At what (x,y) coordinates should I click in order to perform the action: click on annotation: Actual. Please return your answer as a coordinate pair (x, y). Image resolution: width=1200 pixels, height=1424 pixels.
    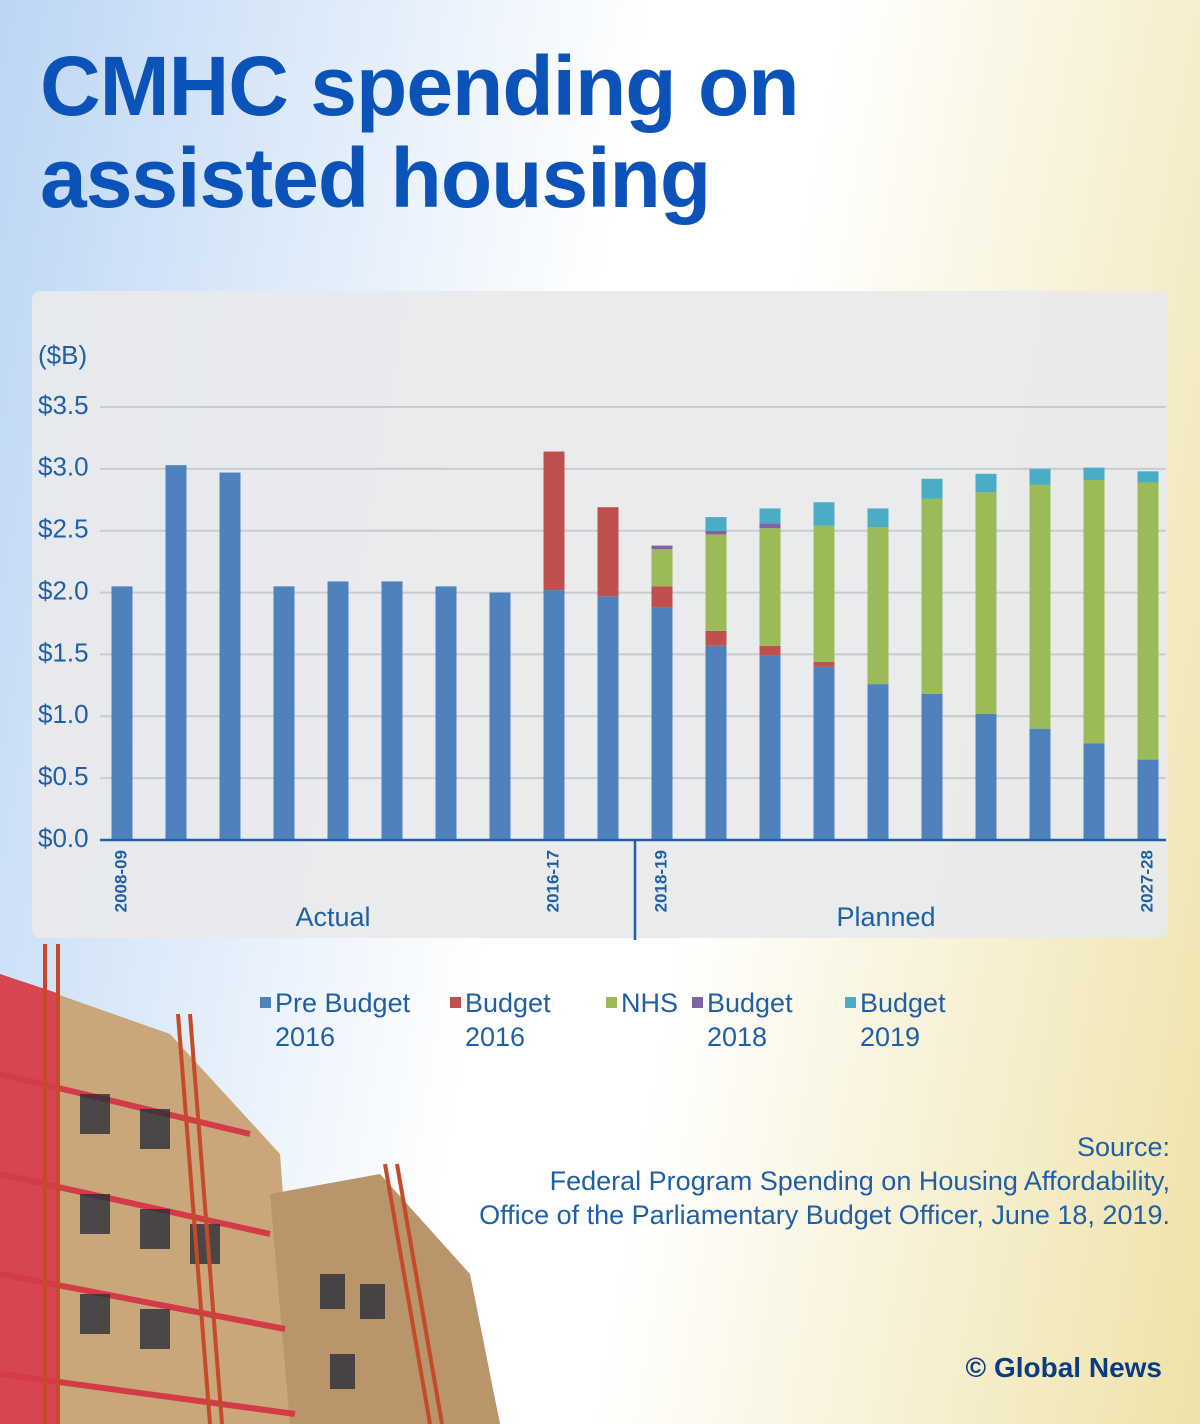
    Looking at the image, I should click on (332, 917).